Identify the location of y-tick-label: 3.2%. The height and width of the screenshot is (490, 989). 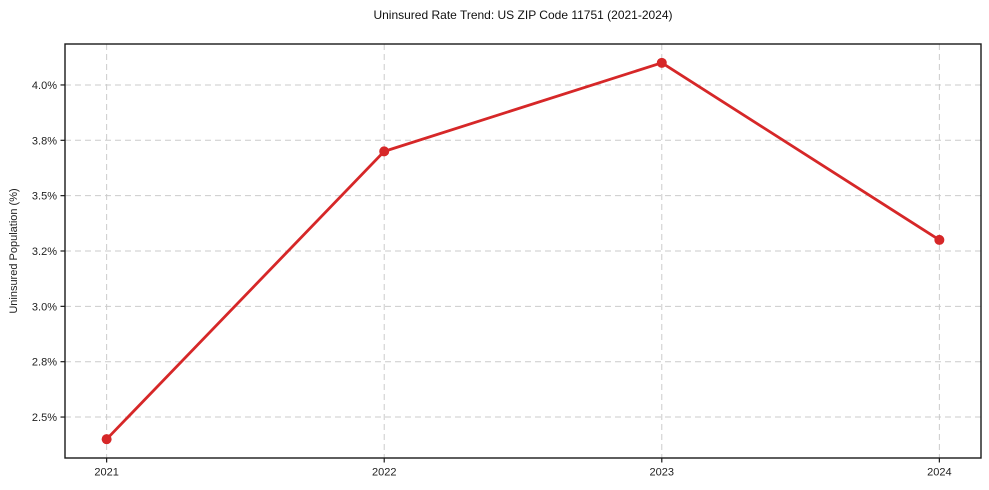
(44, 252).